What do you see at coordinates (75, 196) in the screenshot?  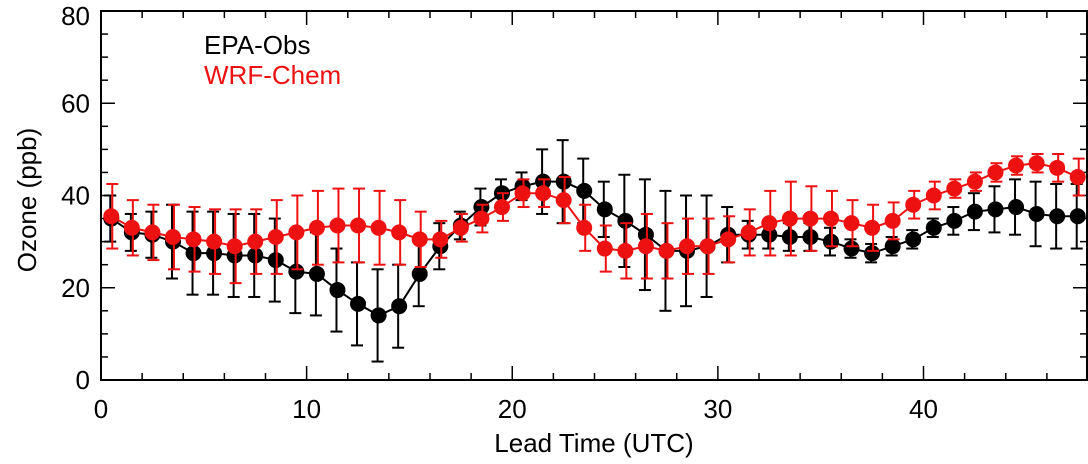 I see `y-tick-label: 40` at bounding box center [75, 196].